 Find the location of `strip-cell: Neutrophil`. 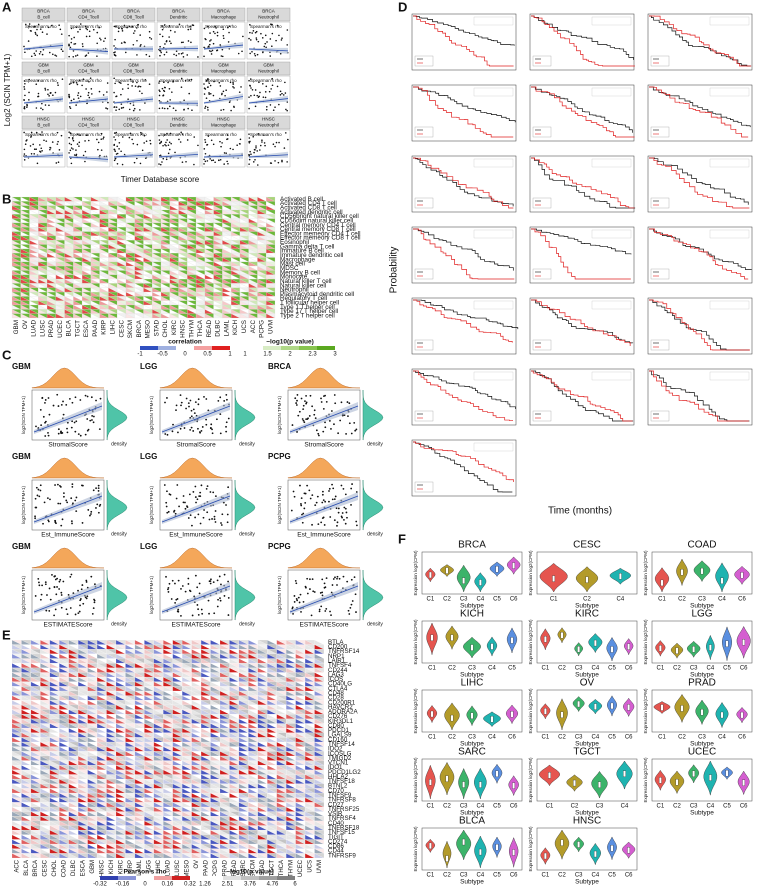

strip-cell: Neutrophil is located at coordinates (268, 17).